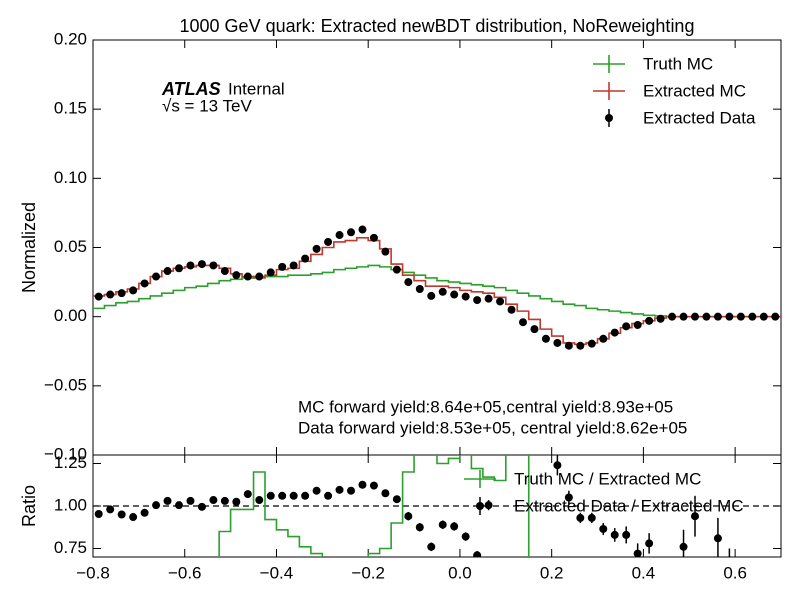 This screenshot has width=799, height=599. I want to click on experiment-label: ATLAS, so click(191, 89).